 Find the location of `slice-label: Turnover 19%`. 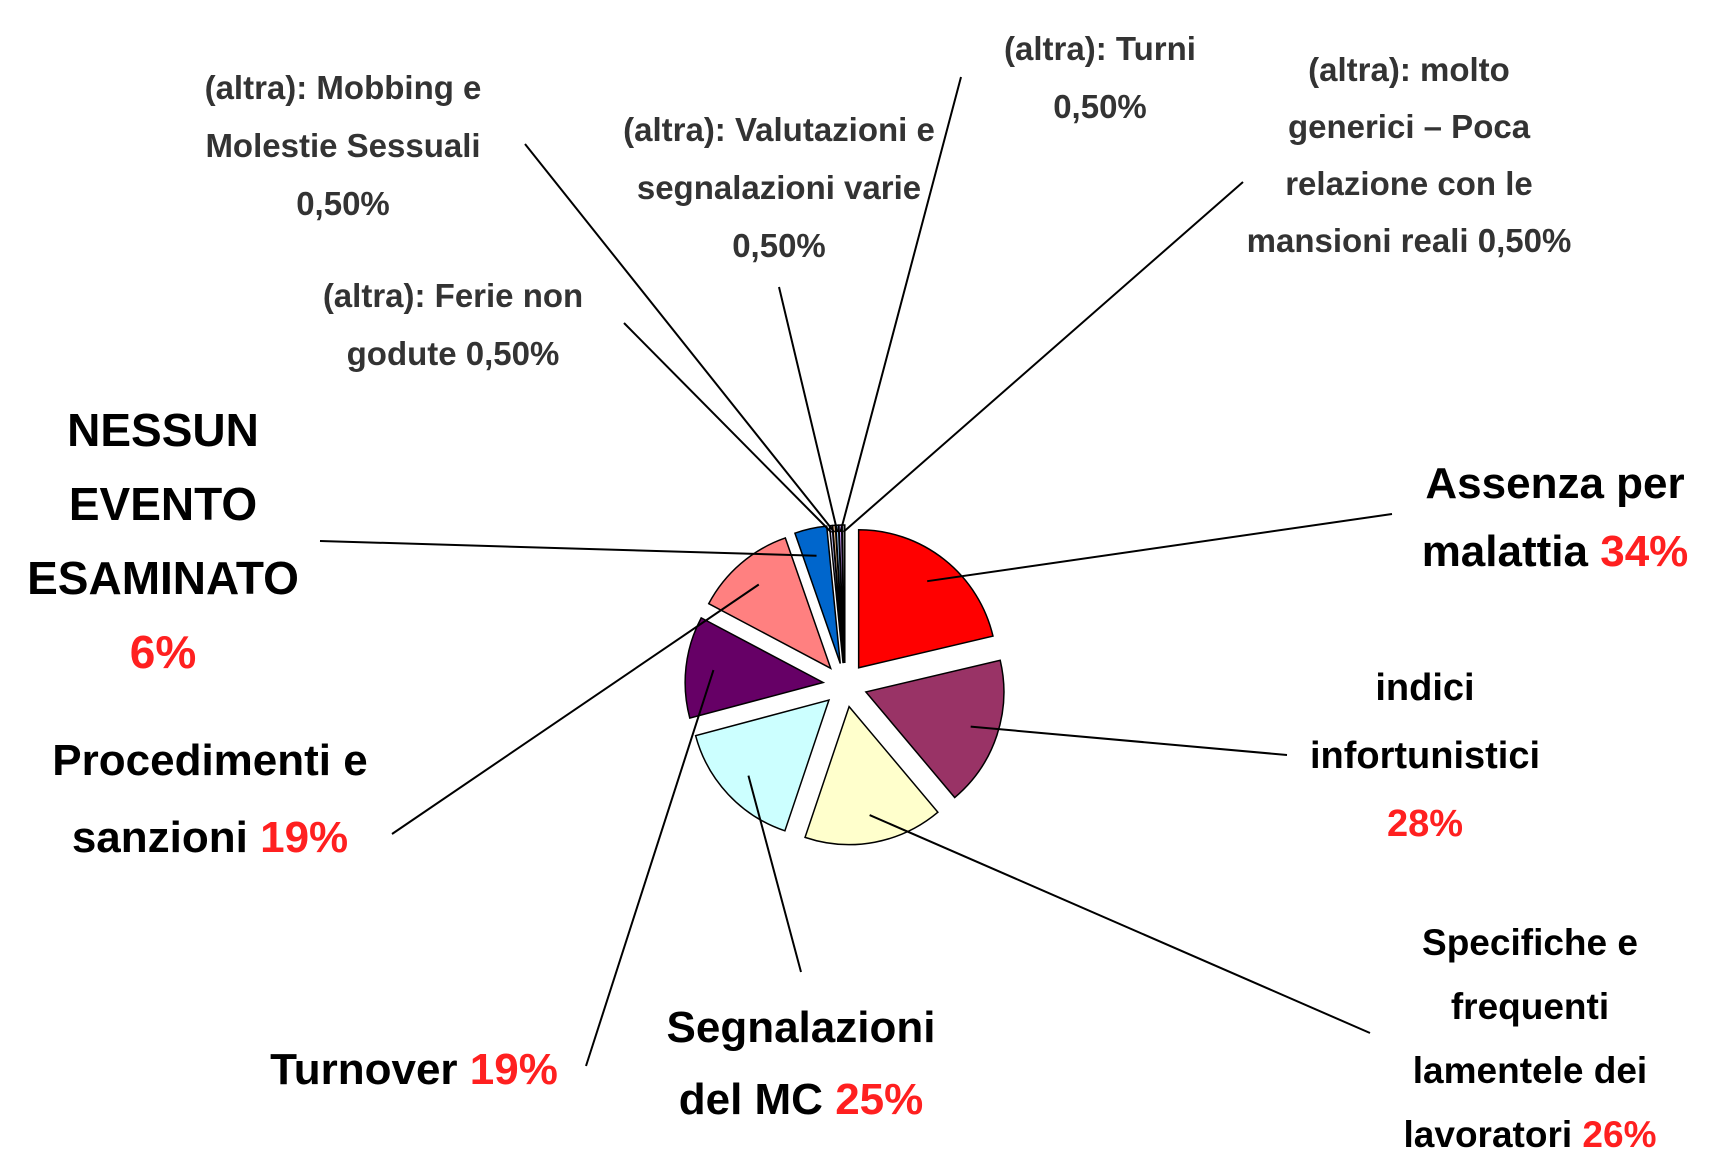

slice-label: Turnover 19% is located at coordinates (414, 1070).